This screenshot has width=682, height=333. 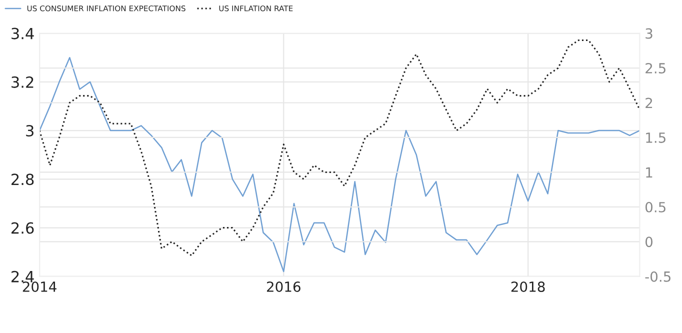 What do you see at coordinates (23, 34) in the screenshot?
I see `y-tick-label: 3.4` at bounding box center [23, 34].